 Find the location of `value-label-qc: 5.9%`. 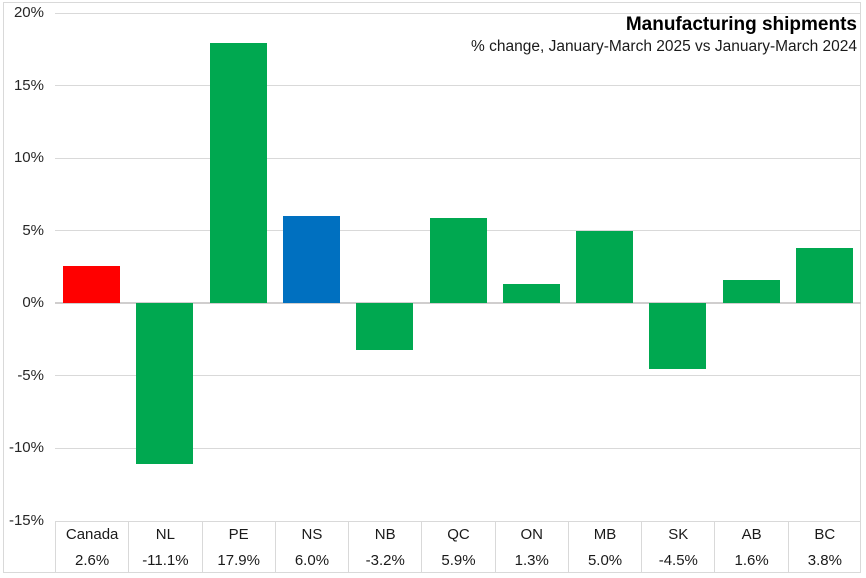

value-label-qc: 5.9% is located at coordinates (458, 560).